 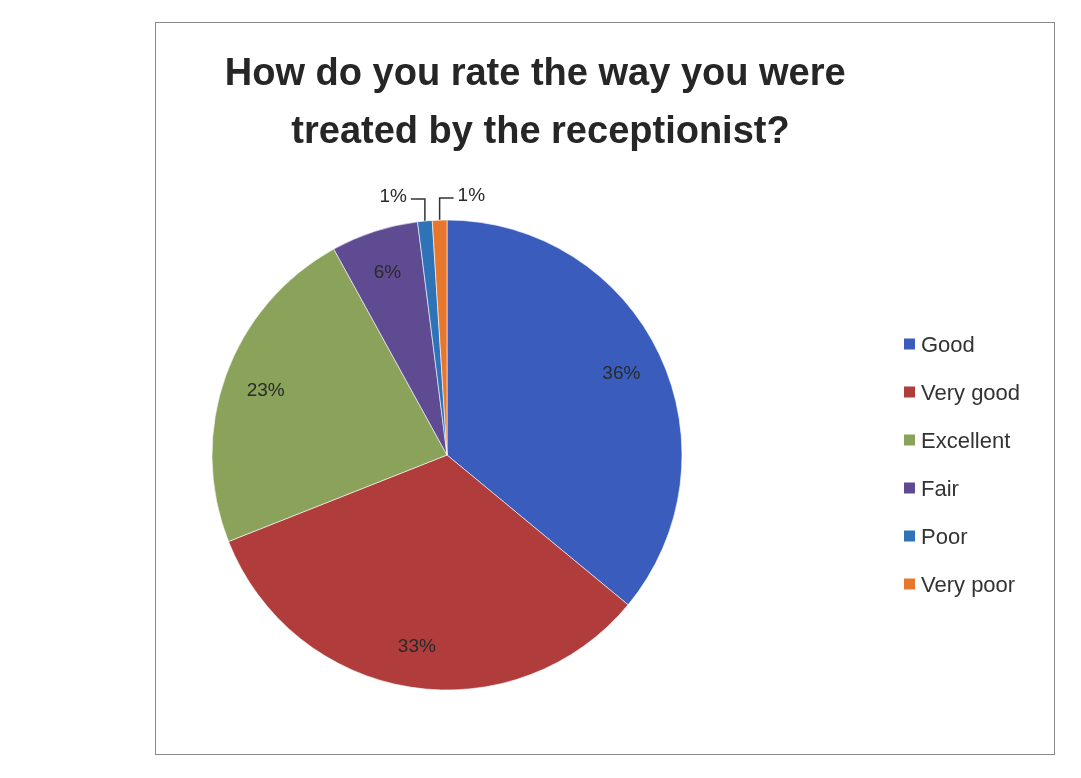 What do you see at coordinates (540, 101) in the screenshot?
I see `chart-title: How do you rate the way you were treated by the receptionist?` at bounding box center [540, 101].